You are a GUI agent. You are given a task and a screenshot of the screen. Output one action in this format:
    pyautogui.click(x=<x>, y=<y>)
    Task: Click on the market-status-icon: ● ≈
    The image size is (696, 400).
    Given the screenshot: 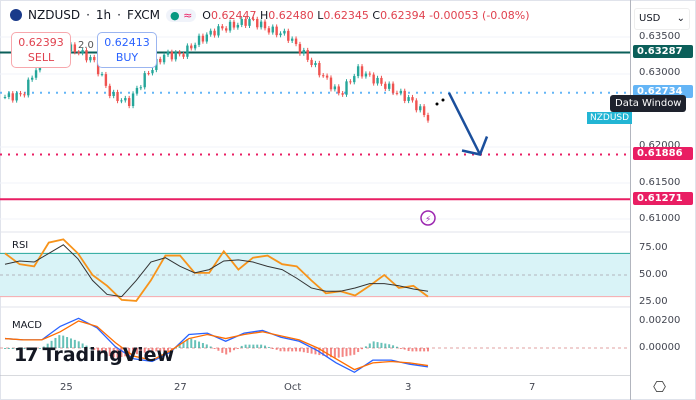 What is the action you would take?
    pyautogui.click(x=181, y=15)
    